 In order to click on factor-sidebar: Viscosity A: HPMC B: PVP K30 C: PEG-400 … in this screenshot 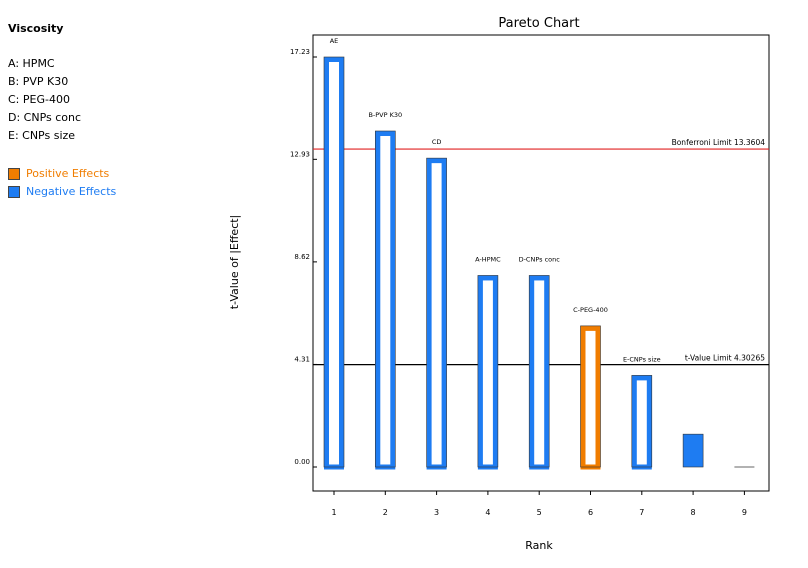, I will do `click(100, 150)`.